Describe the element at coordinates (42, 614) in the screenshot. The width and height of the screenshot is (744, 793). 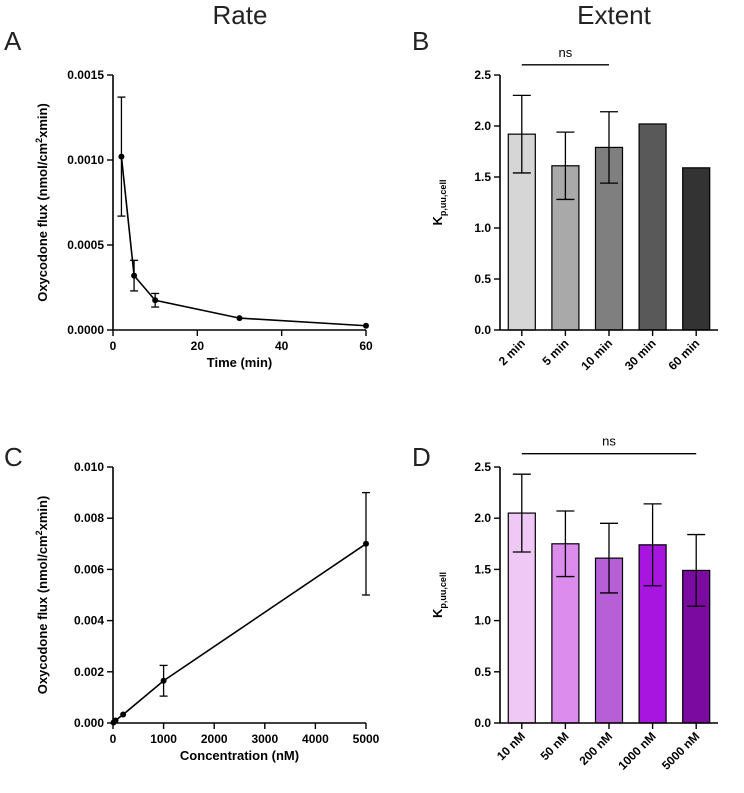
I see `panel-c-y-axis-label-main: Oxycodone flux (nmol/cm` at that location.